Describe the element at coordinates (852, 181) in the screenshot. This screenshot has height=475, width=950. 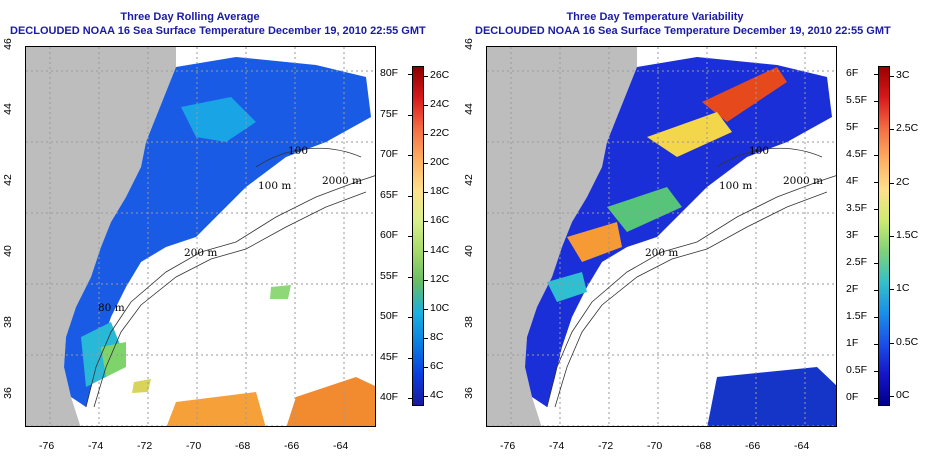
I see `right-colorbar-f-label: 4F` at that location.